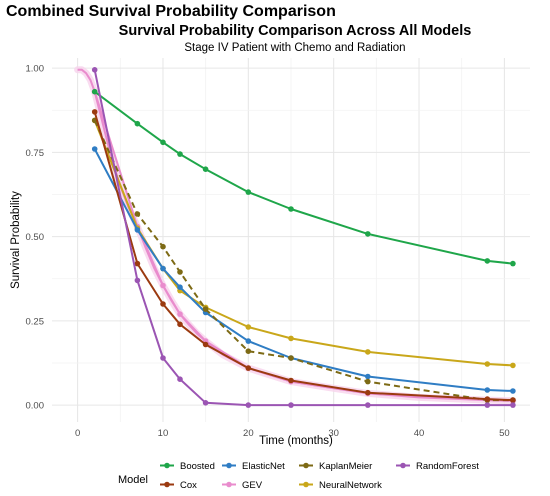 The image size is (550, 496). What do you see at coordinates (35, 153) in the screenshot?
I see `y-tick-label: 0.75` at bounding box center [35, 153].